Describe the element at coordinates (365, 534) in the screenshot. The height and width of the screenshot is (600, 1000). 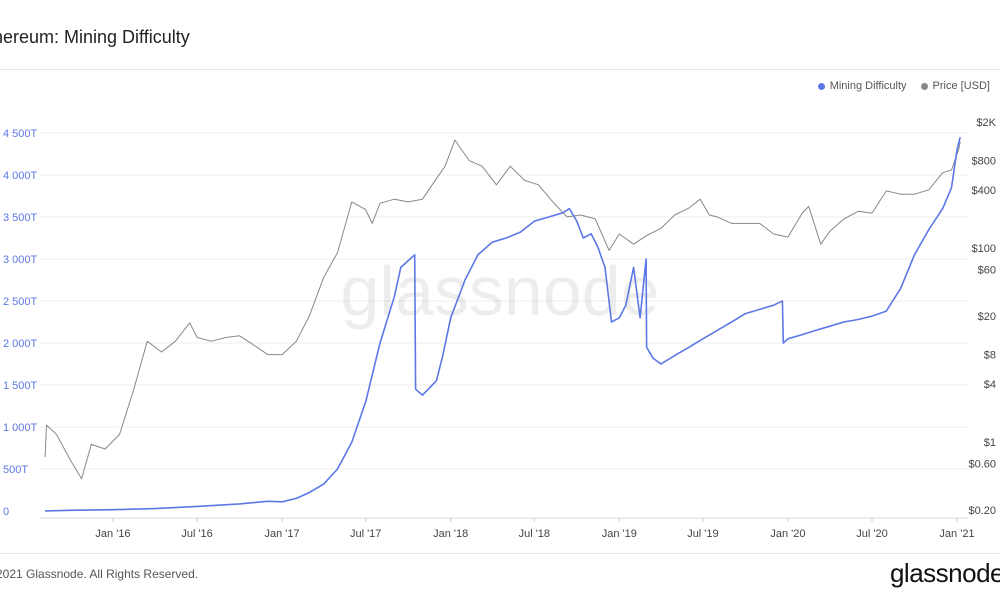
I see `x-tick-label: Jul '17` at that location.